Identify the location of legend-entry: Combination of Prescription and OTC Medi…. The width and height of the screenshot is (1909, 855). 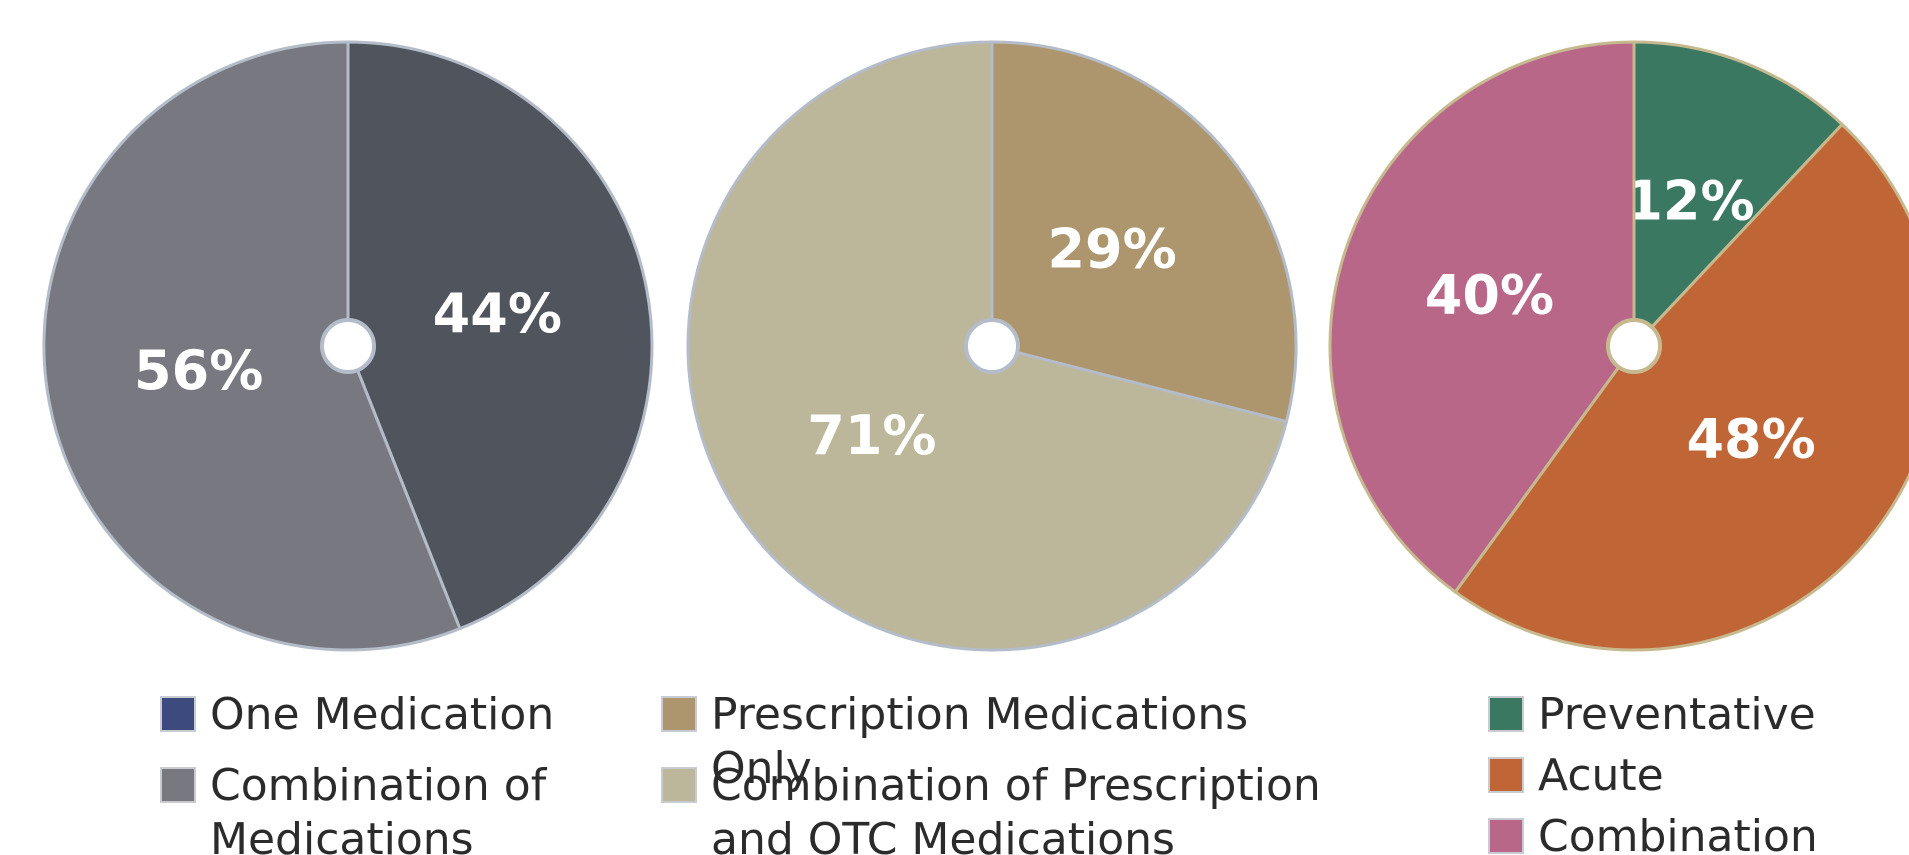
(991, 807).